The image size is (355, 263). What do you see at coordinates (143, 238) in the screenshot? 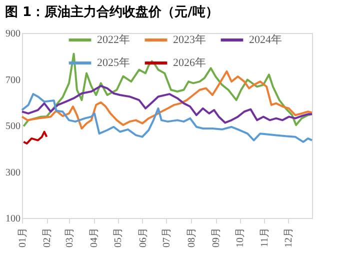
I see `x-tick-label: 06月` at bounding box center [143, 238].